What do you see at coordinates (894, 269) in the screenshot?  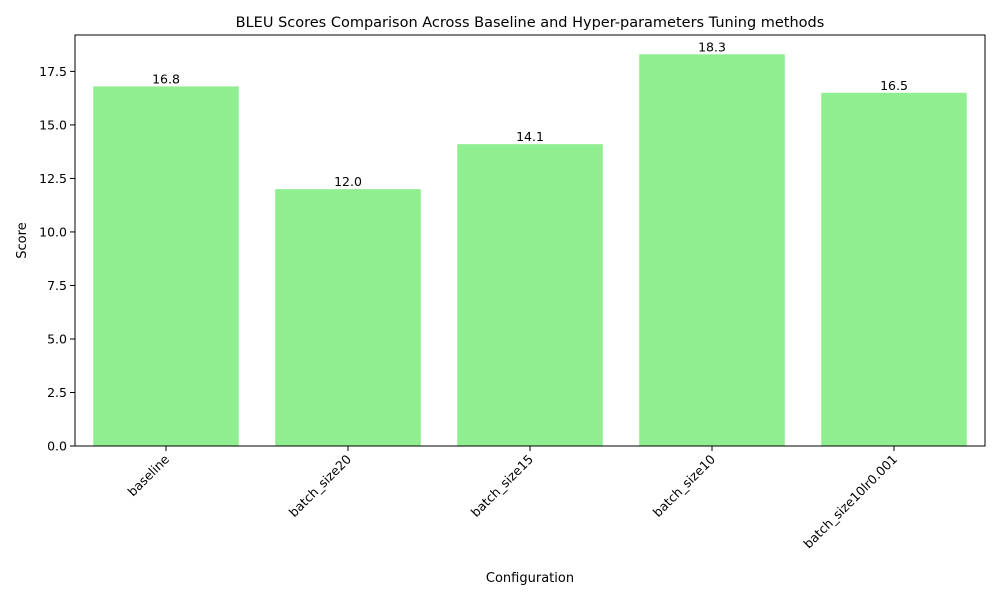 I see `bar-batch_size10lr0.001` at bounding box center [894, 269].